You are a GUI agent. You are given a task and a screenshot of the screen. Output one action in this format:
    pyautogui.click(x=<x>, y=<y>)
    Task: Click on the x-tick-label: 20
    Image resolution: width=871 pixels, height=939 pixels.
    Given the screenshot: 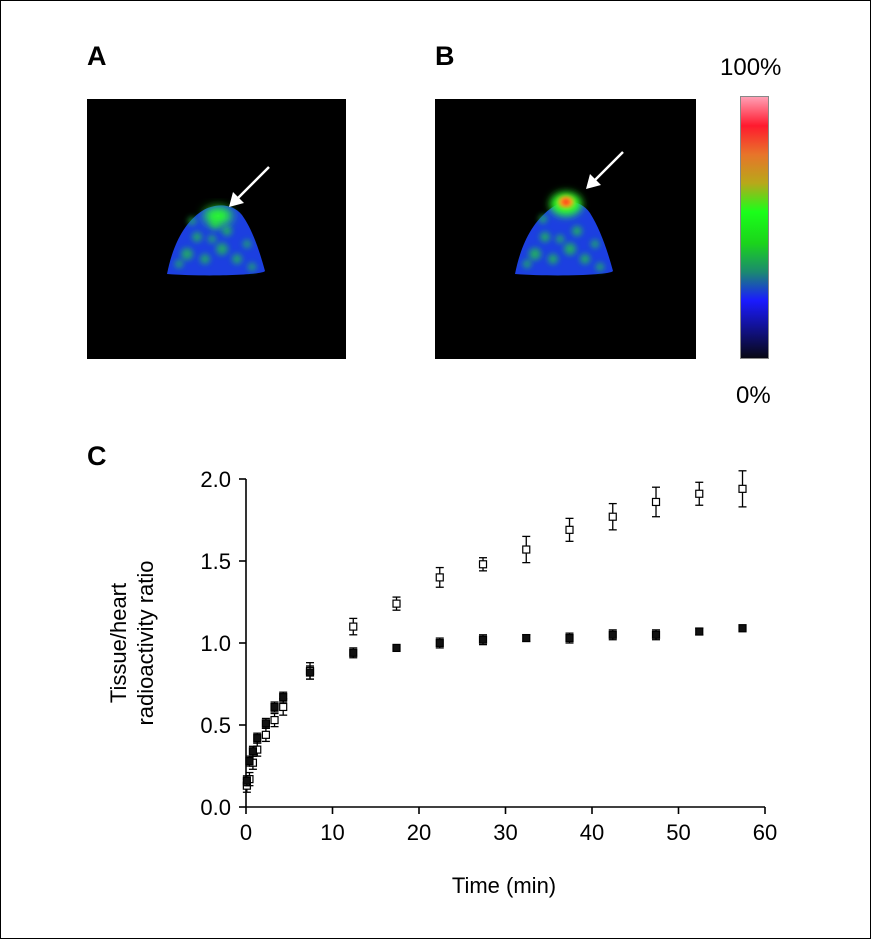 What is the action you would take?
    pyautogui.click(x=419, y=832)
    